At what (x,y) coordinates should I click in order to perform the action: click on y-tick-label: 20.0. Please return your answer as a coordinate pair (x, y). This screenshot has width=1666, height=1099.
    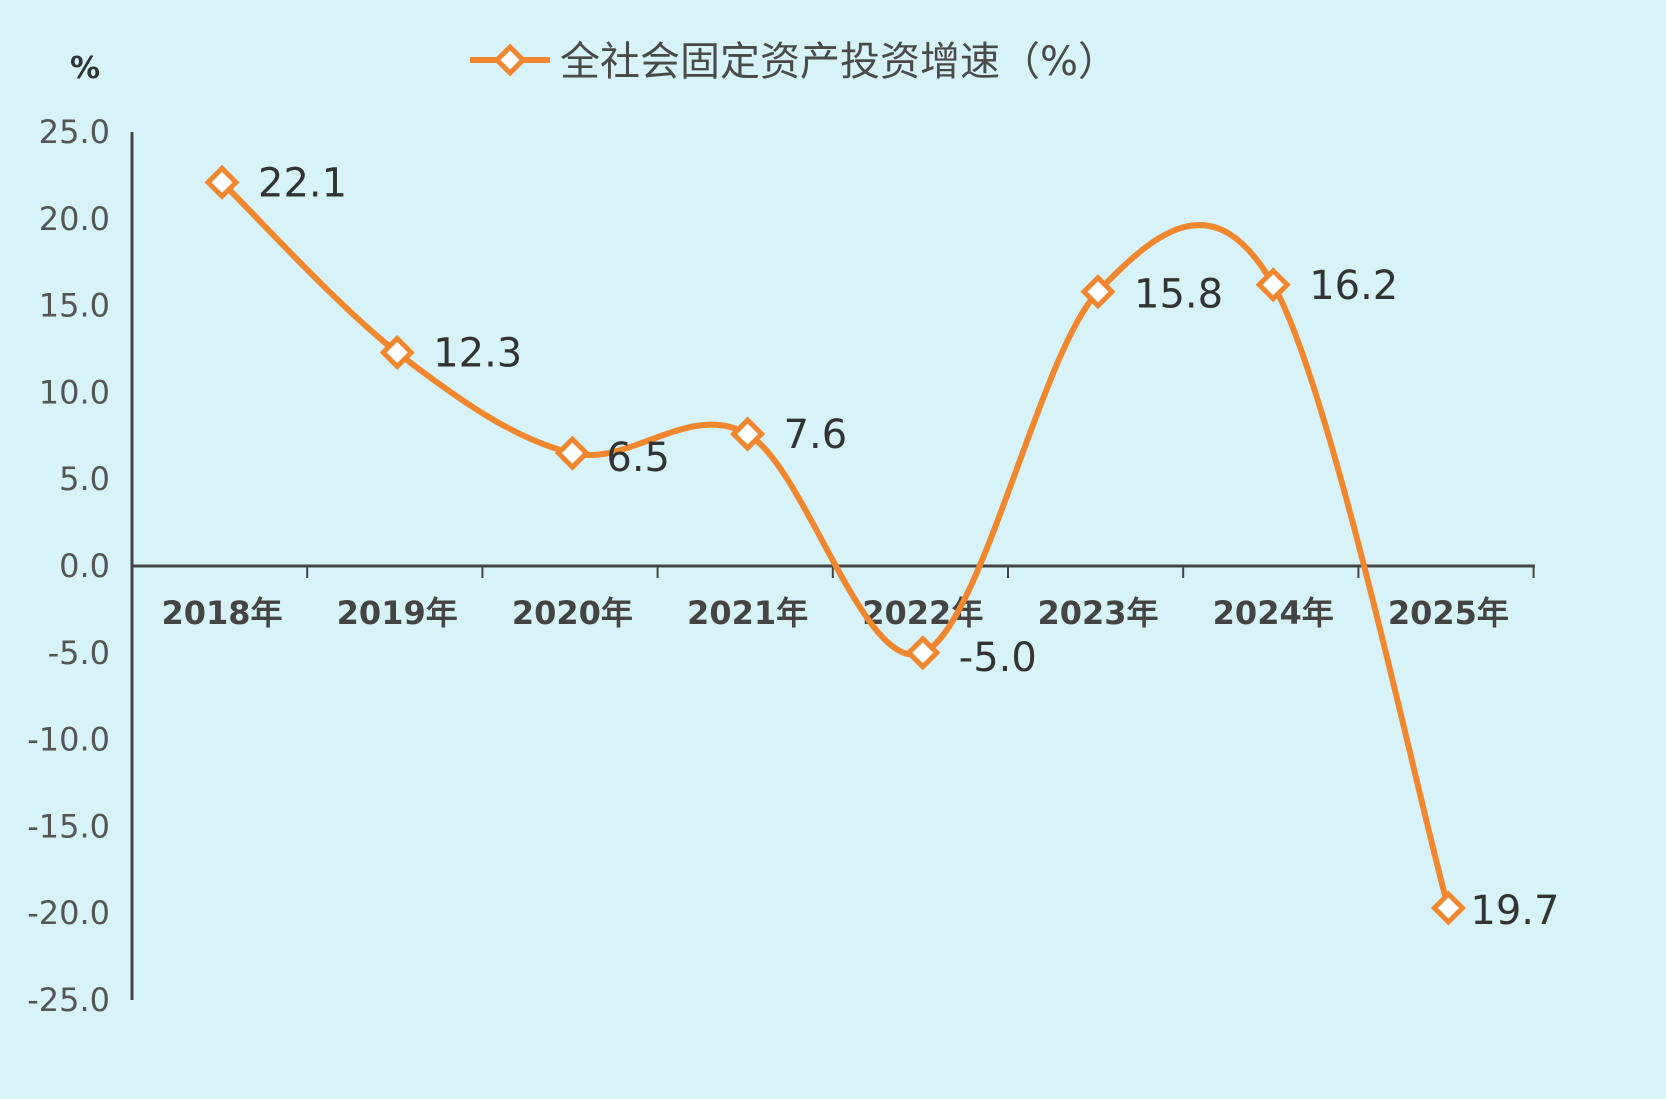
    Looking at the image, I should click on (74, 219).